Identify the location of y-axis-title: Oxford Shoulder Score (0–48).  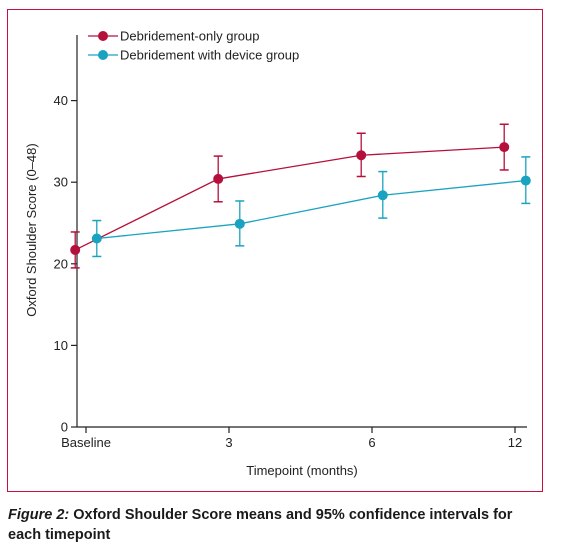
(31, 229).